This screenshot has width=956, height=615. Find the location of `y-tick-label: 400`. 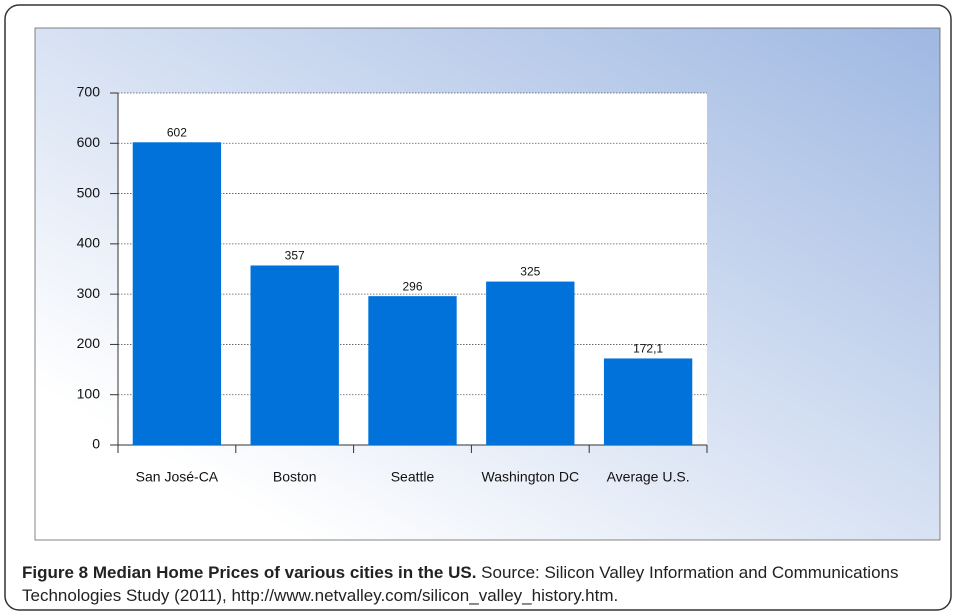

y-tick-label: 400 is located at coordinates (89, 243).